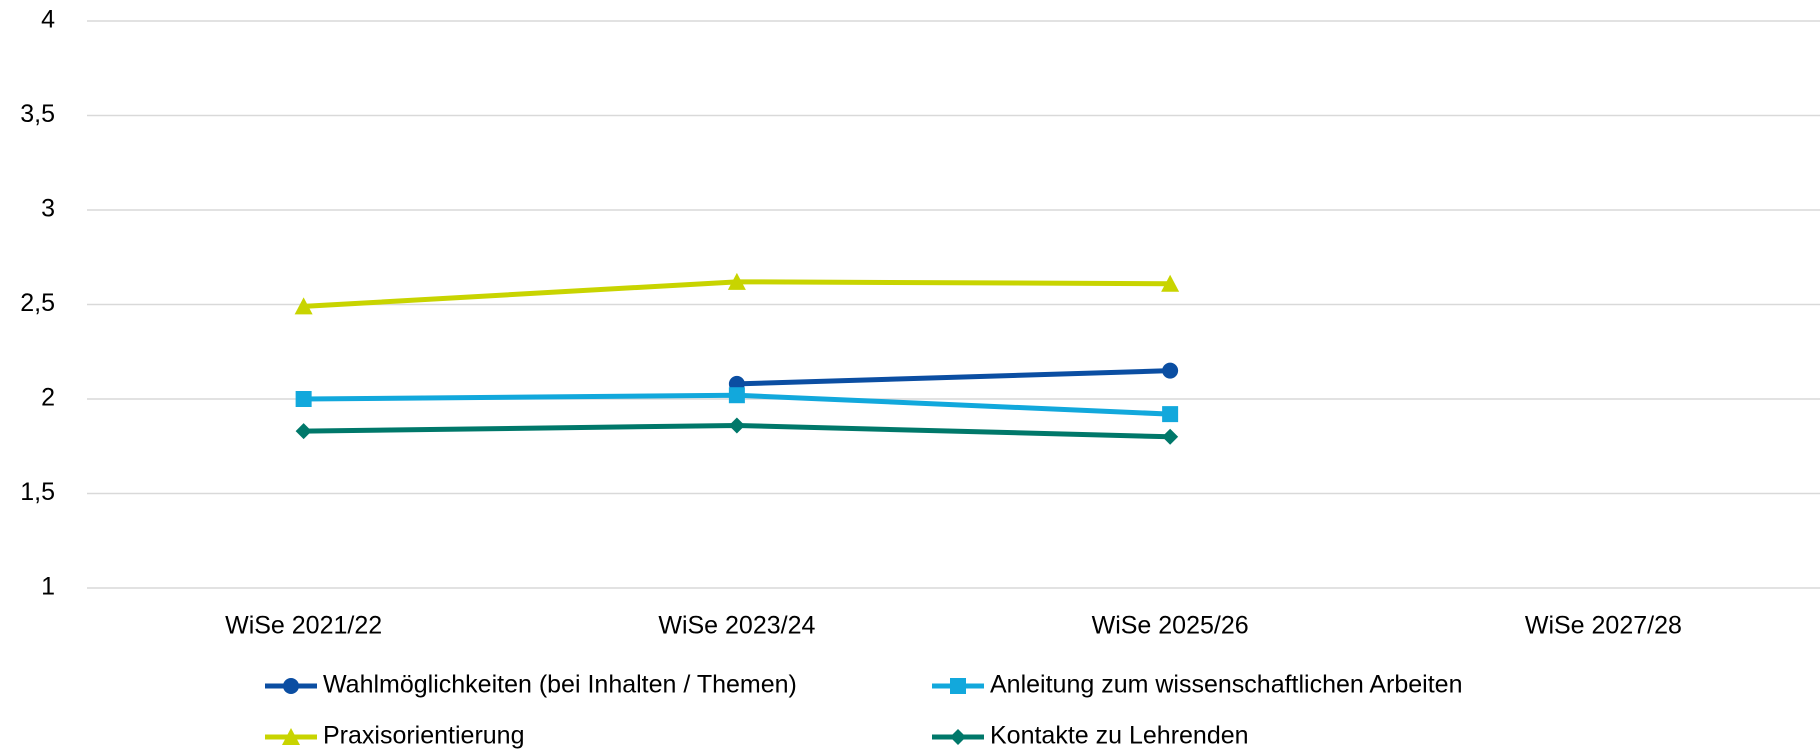 Image resolution: width=1820 pixels, height=752 pixels. What do you see at coordinates (1119, 736) in the screenshot?
I see `legend-label: Kontakte zu Lehrenden` at bounding box center [1119, 736].